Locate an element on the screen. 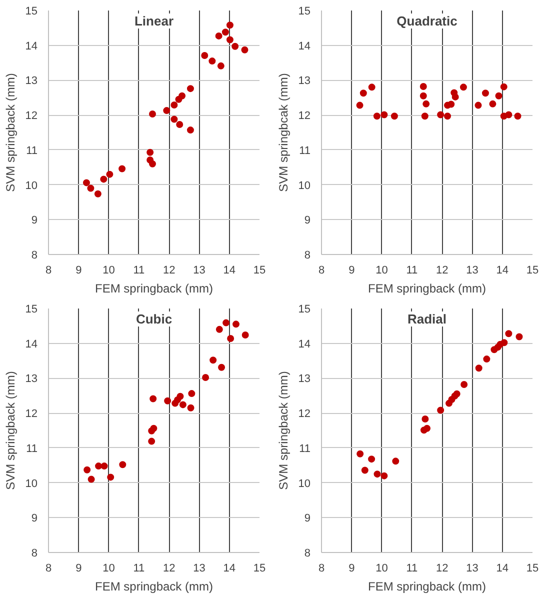 Image resolution: width=547 pixels, height=596 pixels. chart-title: Quadratic is located at coordinates (427, 21).